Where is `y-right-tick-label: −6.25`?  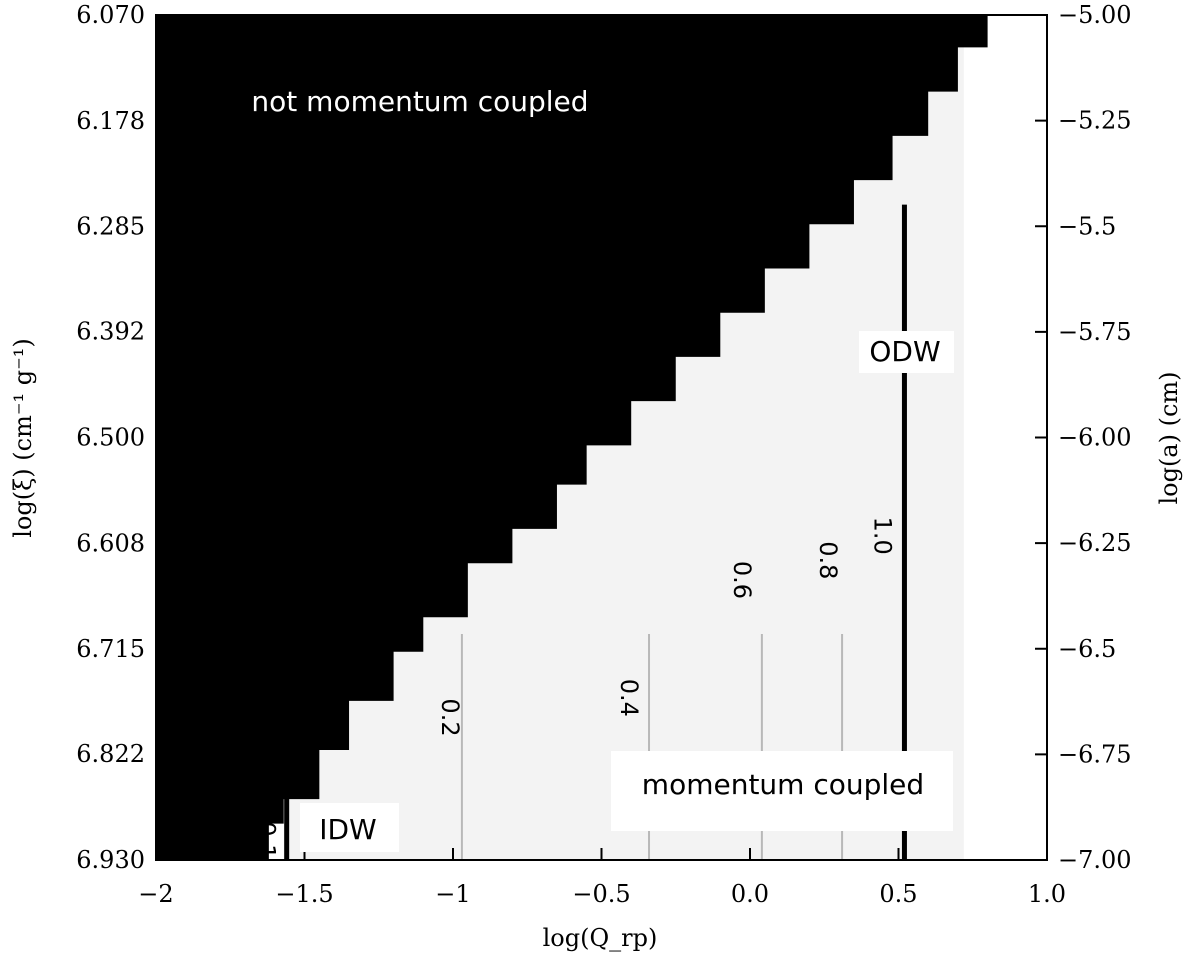
y-right-tick-label: −6.25 is located at coordinates (1095, 543).